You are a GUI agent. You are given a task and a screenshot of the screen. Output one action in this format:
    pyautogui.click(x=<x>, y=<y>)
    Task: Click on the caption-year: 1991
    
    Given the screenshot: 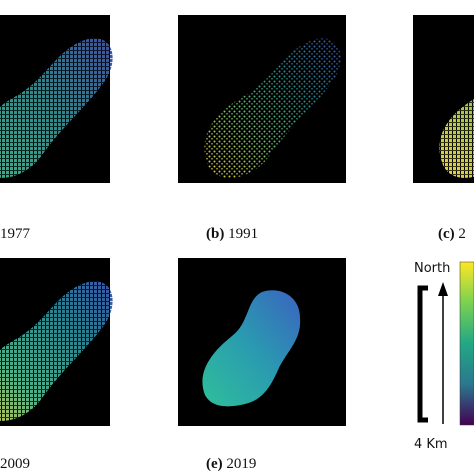 What is the action you would take?
    pyautogui.click(x=243, y=234)
    